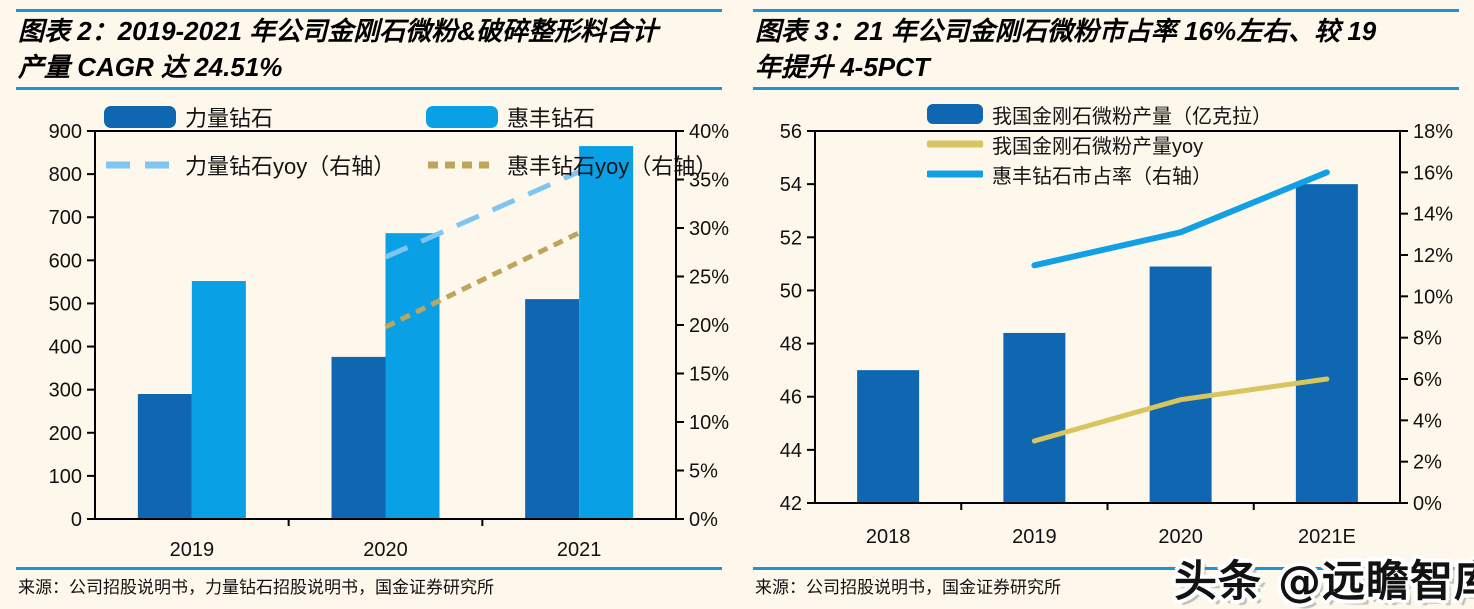  I want to click on legend-label: 力量钻石, so click(229, 118).